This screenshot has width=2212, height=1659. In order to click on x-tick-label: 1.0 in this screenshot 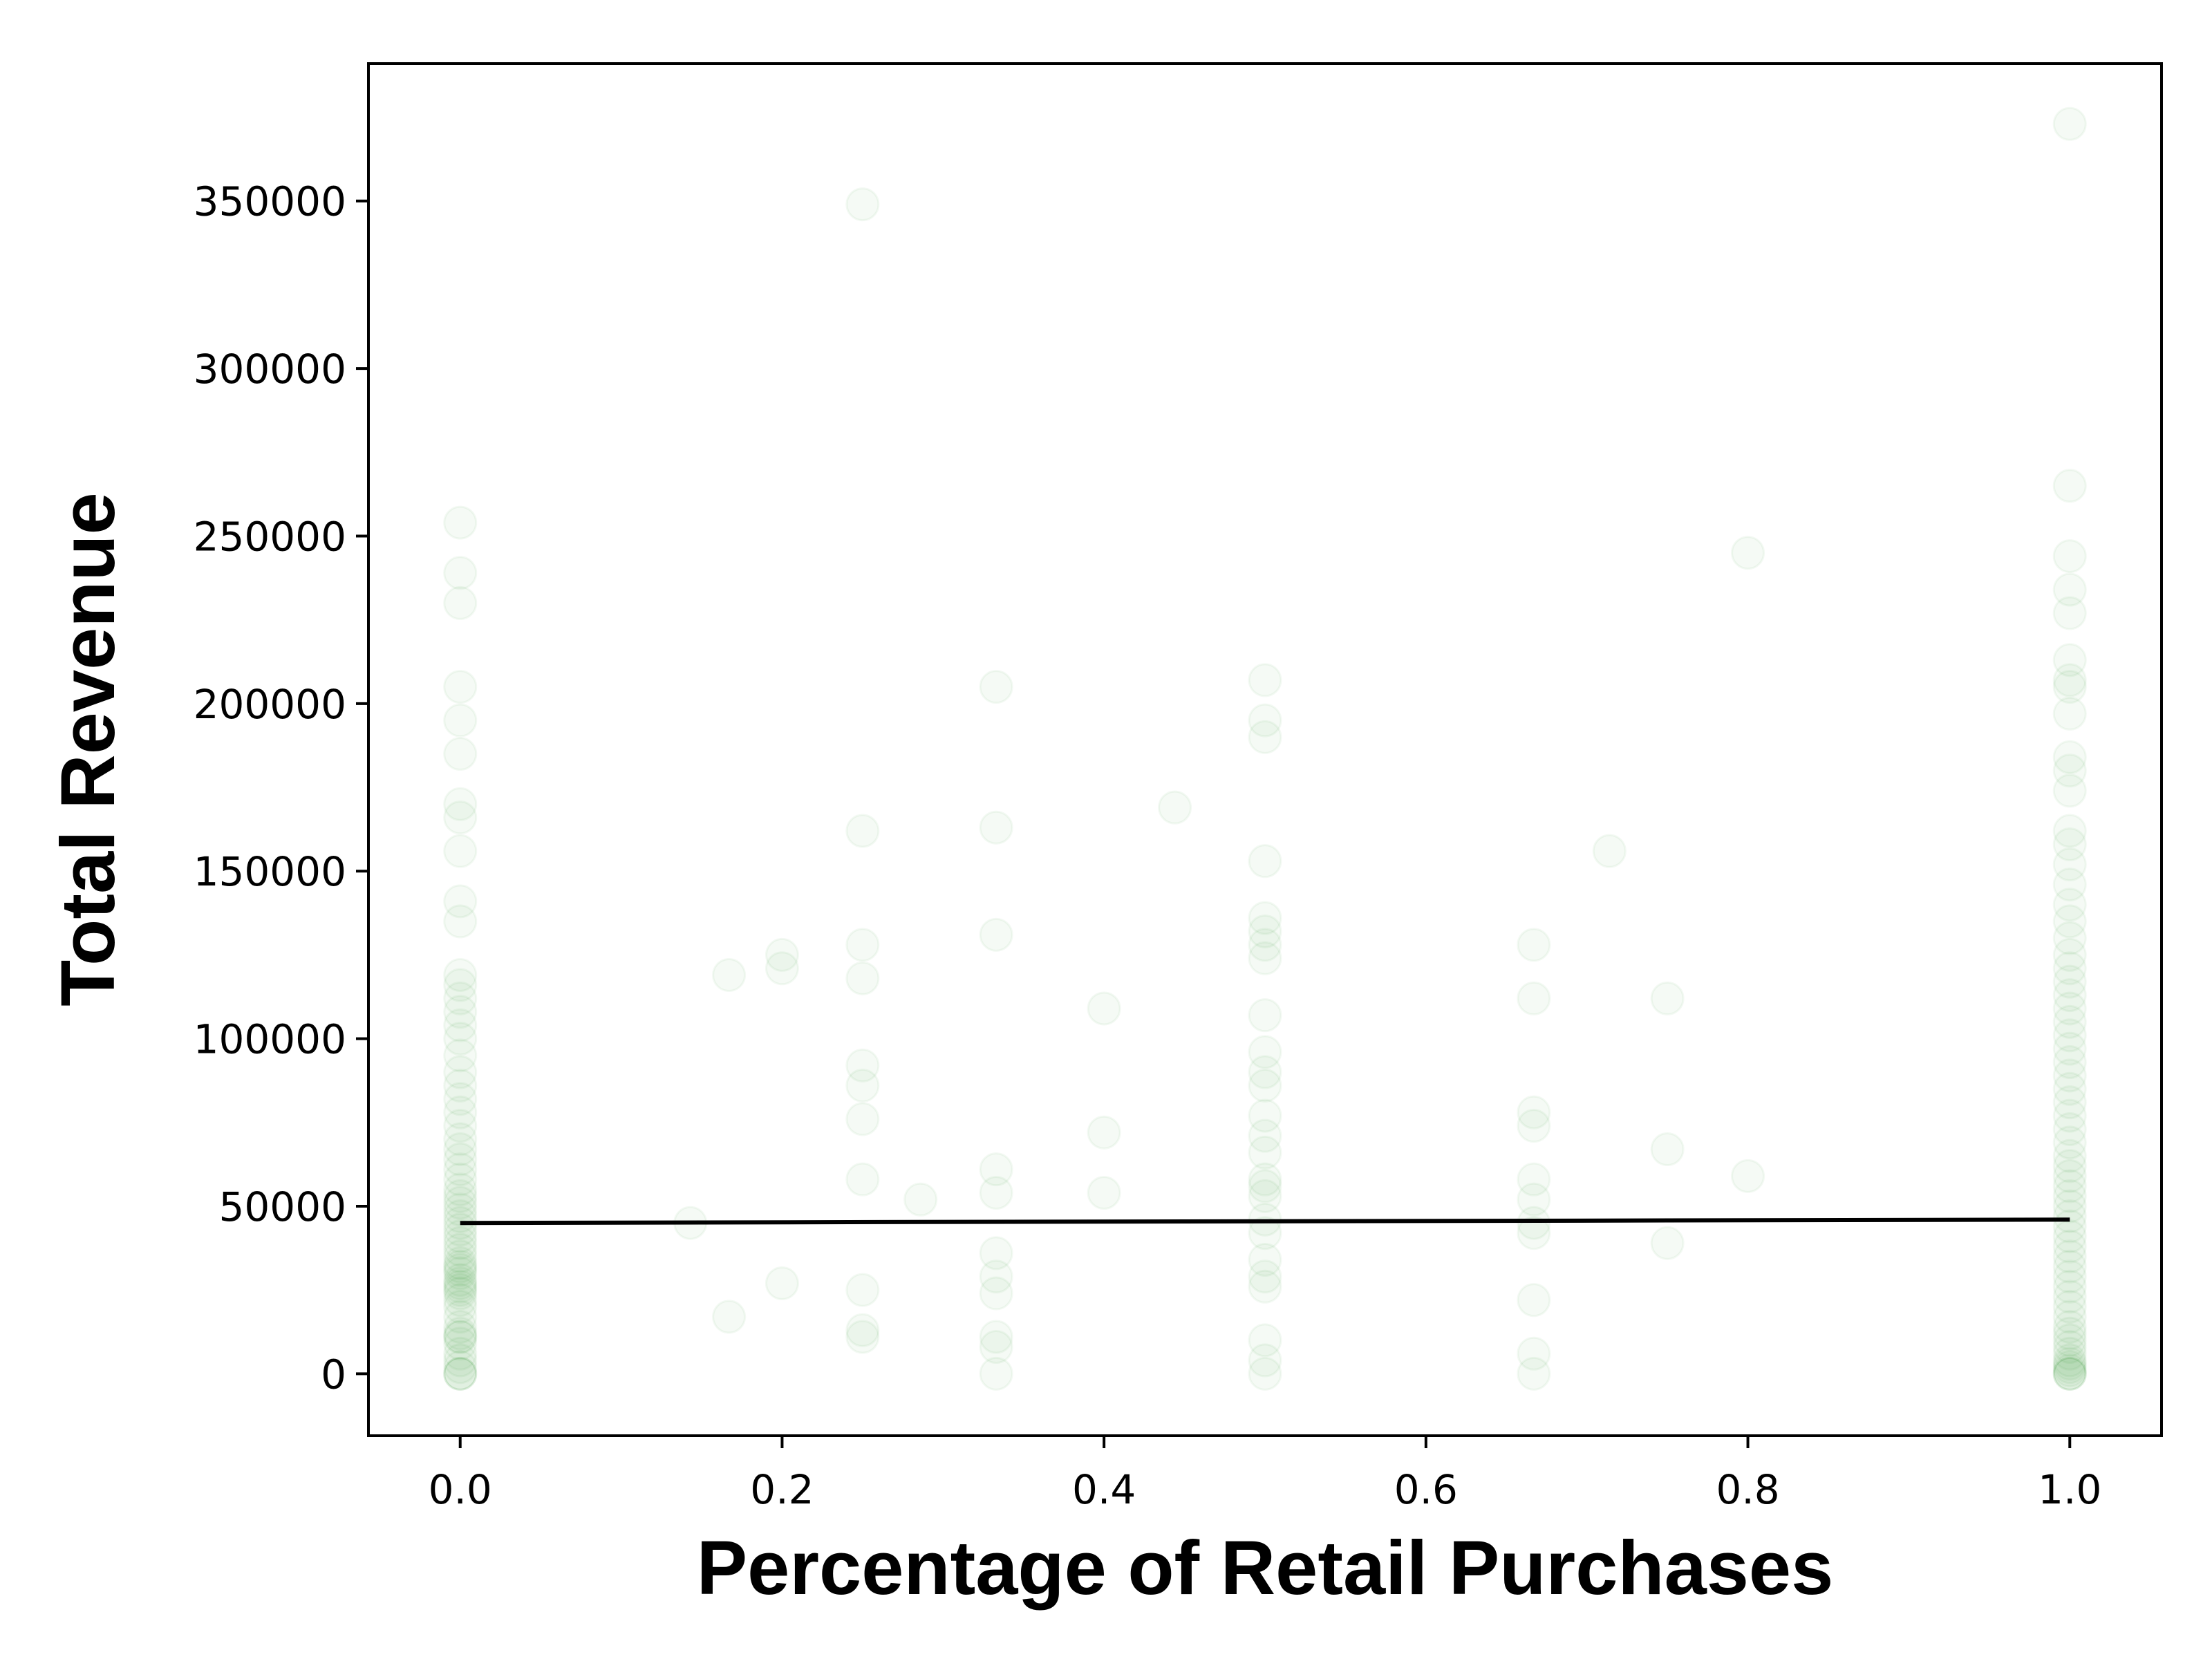, I will do `click(2069, 1489)`.